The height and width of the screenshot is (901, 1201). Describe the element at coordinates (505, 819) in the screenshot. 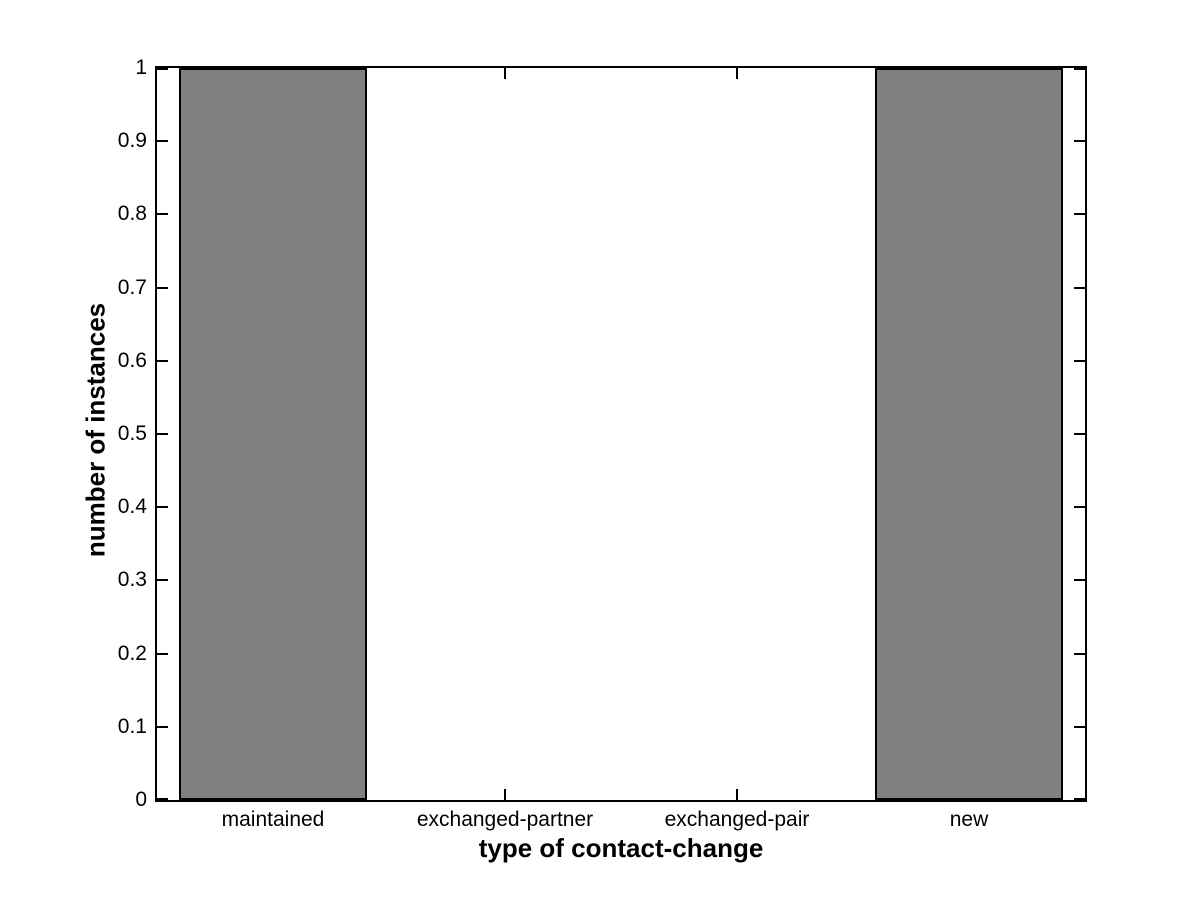

I see `x-tick-label: exchanged-partner` at that location.